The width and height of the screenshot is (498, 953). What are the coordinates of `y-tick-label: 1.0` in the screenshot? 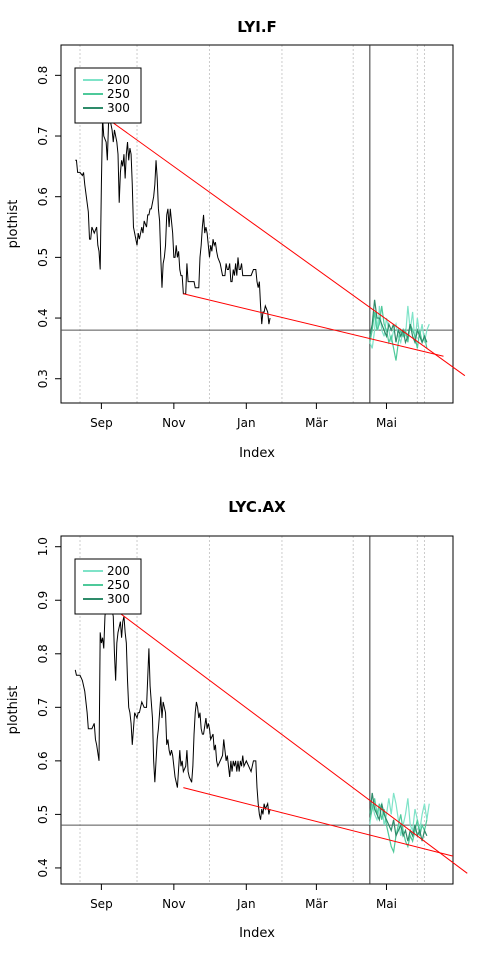 It's located at (43, 546).